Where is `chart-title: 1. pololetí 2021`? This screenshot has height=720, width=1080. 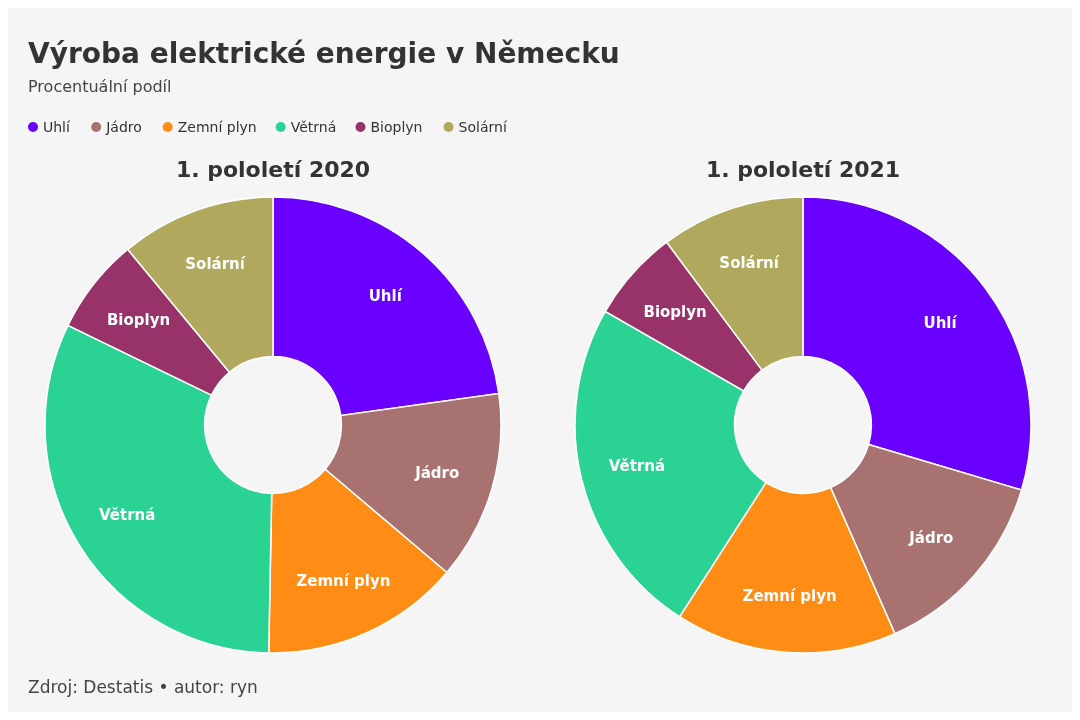 chart-title: 1. pololetí 2021 is located at coordinates (803, 169).